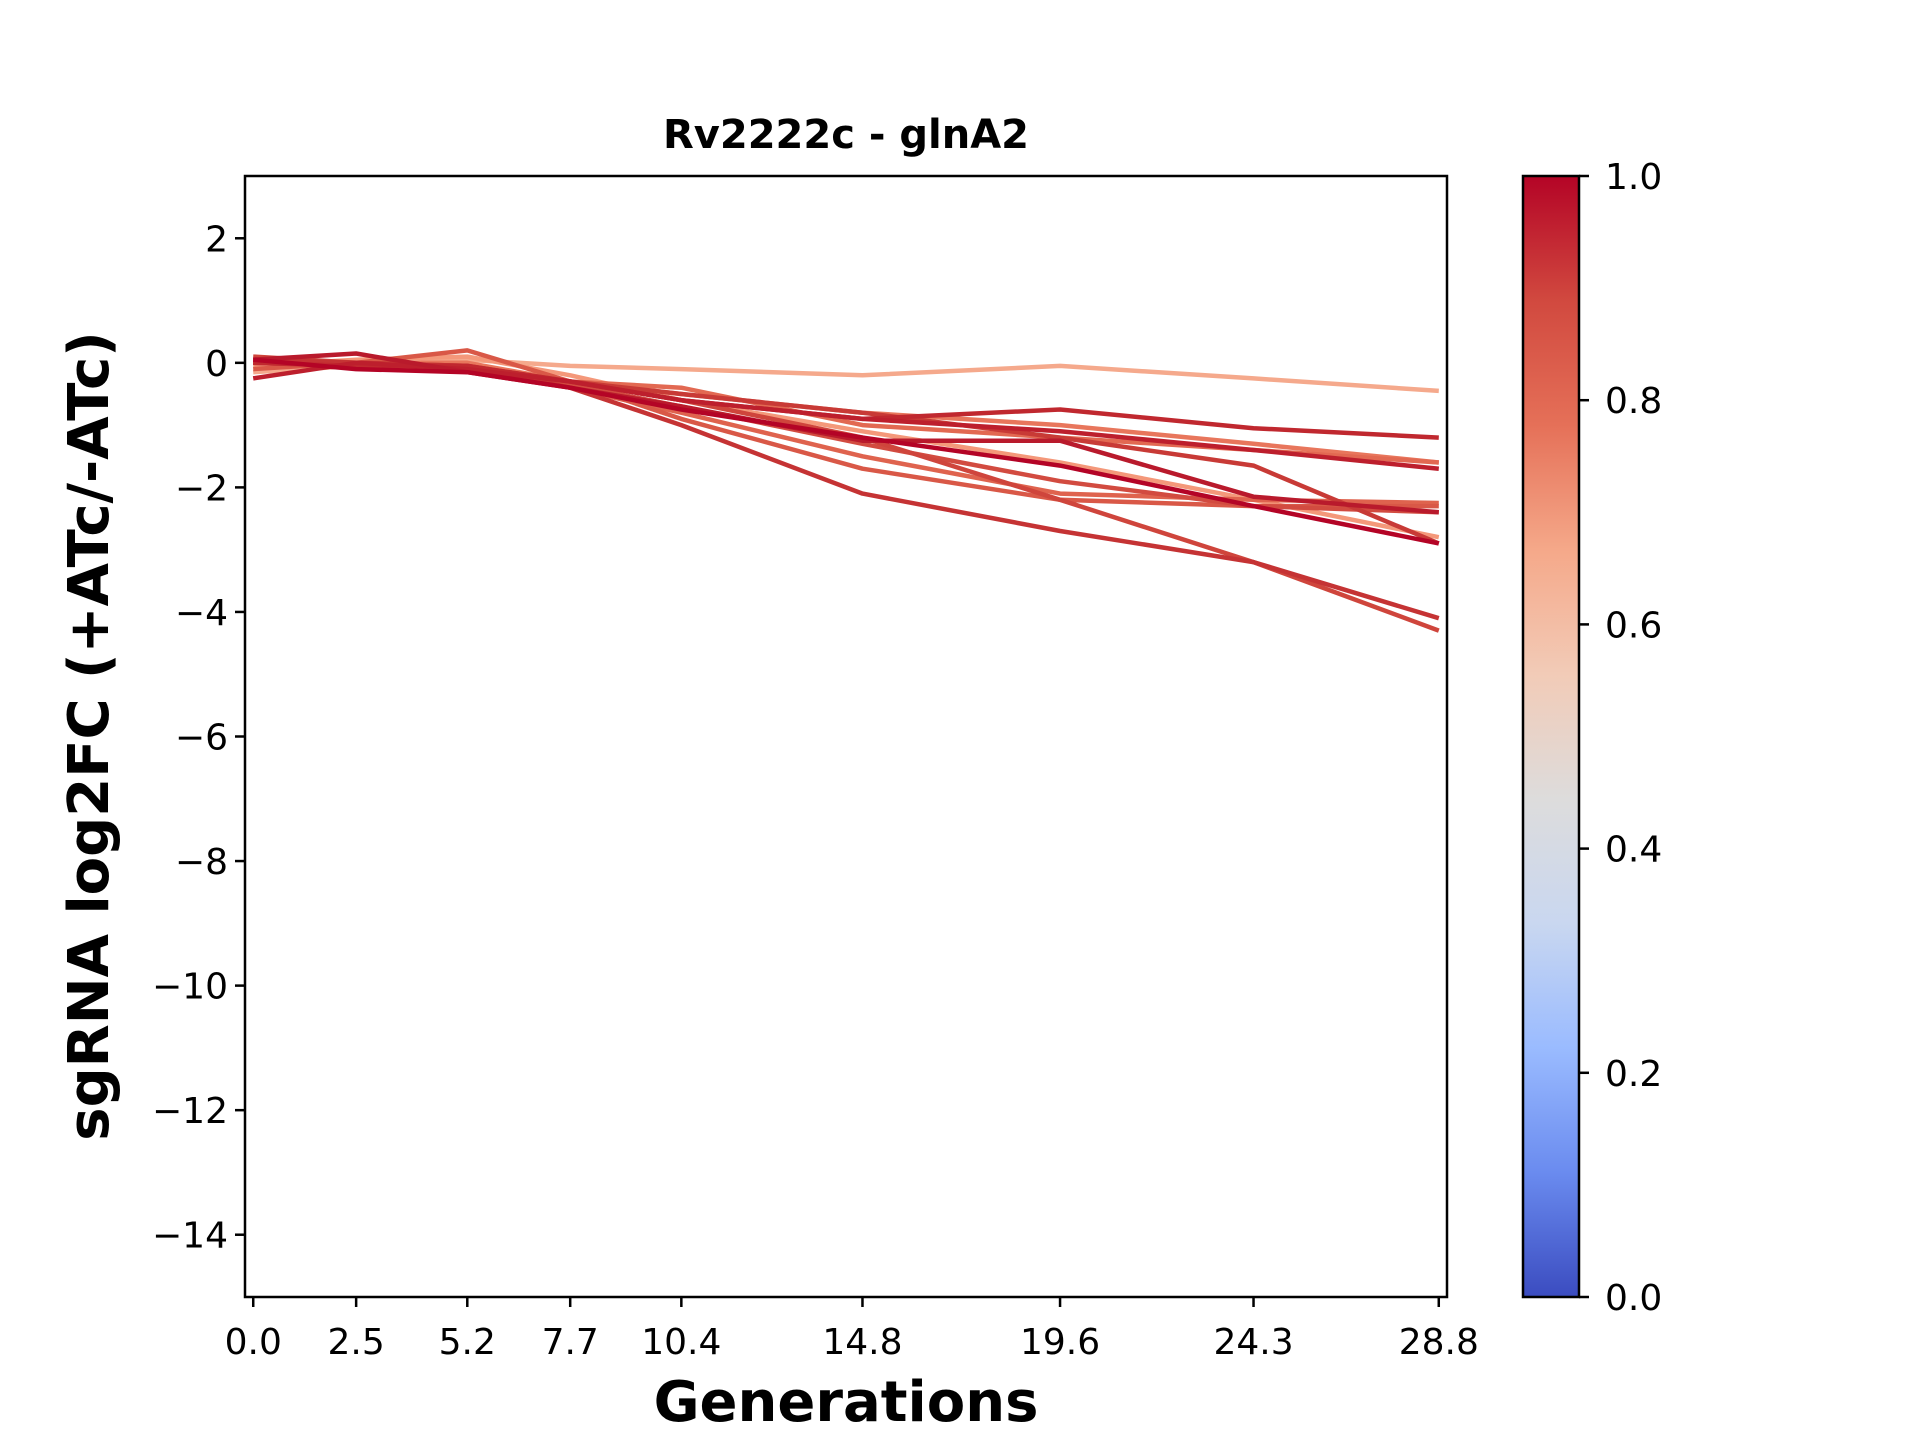 This screenshot has width=1920, height=1440. I want to click on y-tick-label: −8, so click(201, 862).